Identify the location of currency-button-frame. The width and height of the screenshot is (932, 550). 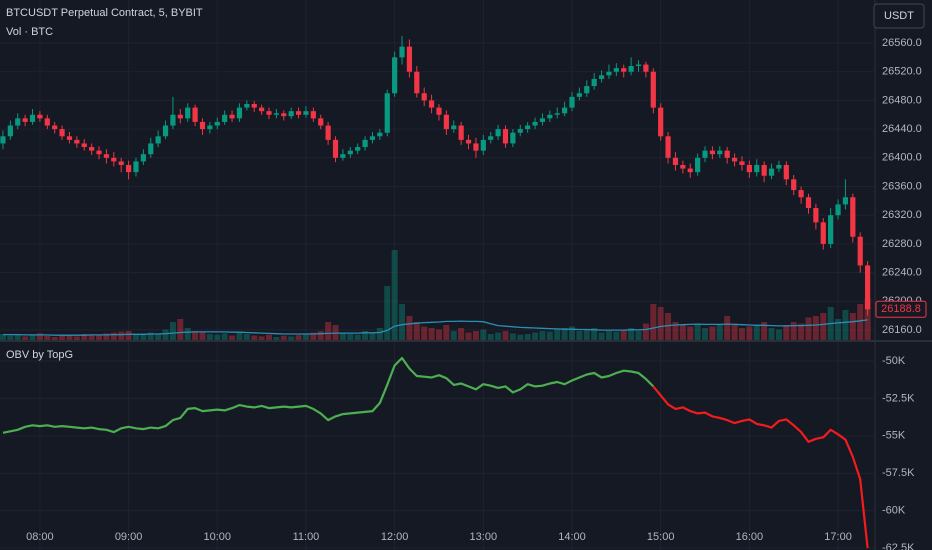
(899, 16).